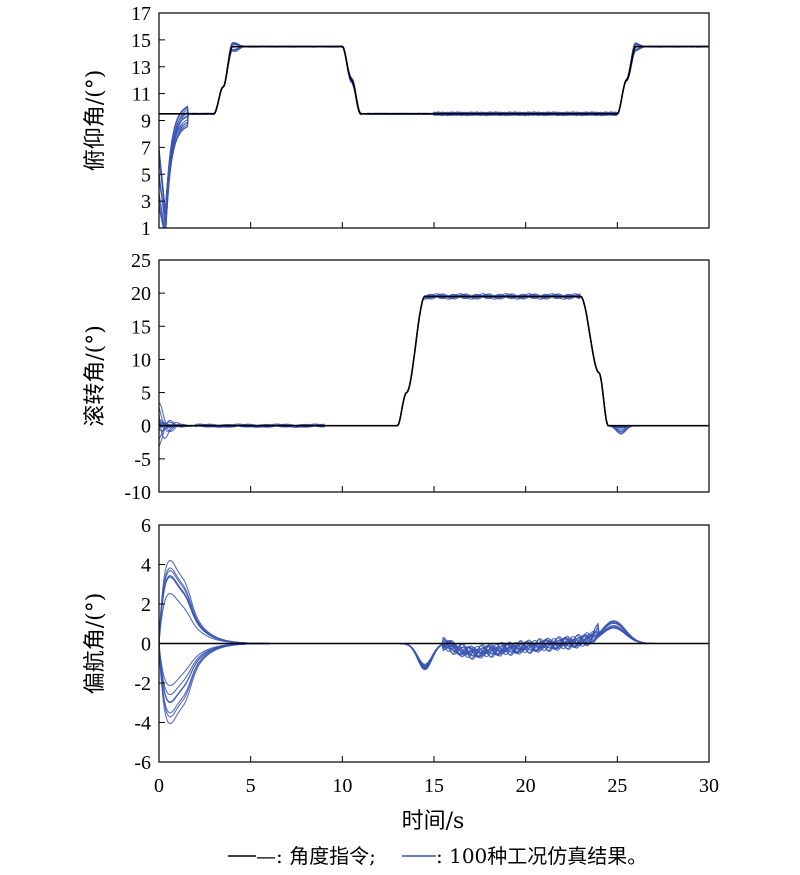  Describe the element at coordinates (137, 493) in the screenshot. I see `y-tick-label: -10` at that location.